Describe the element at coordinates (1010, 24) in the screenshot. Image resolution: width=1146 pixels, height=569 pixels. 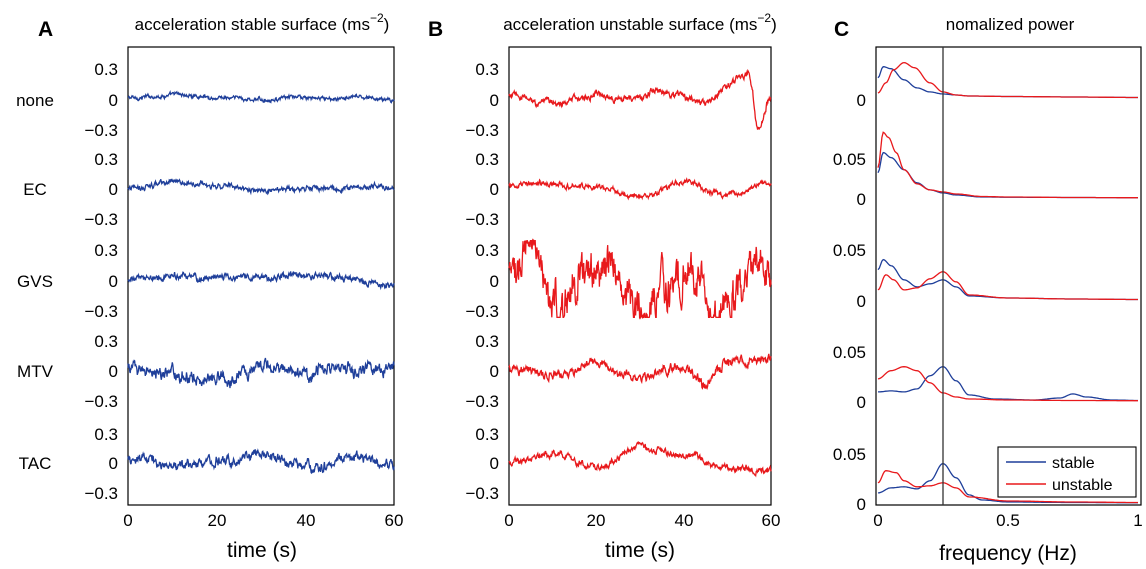
I see `panel-c-title: nomalized power` at that location.